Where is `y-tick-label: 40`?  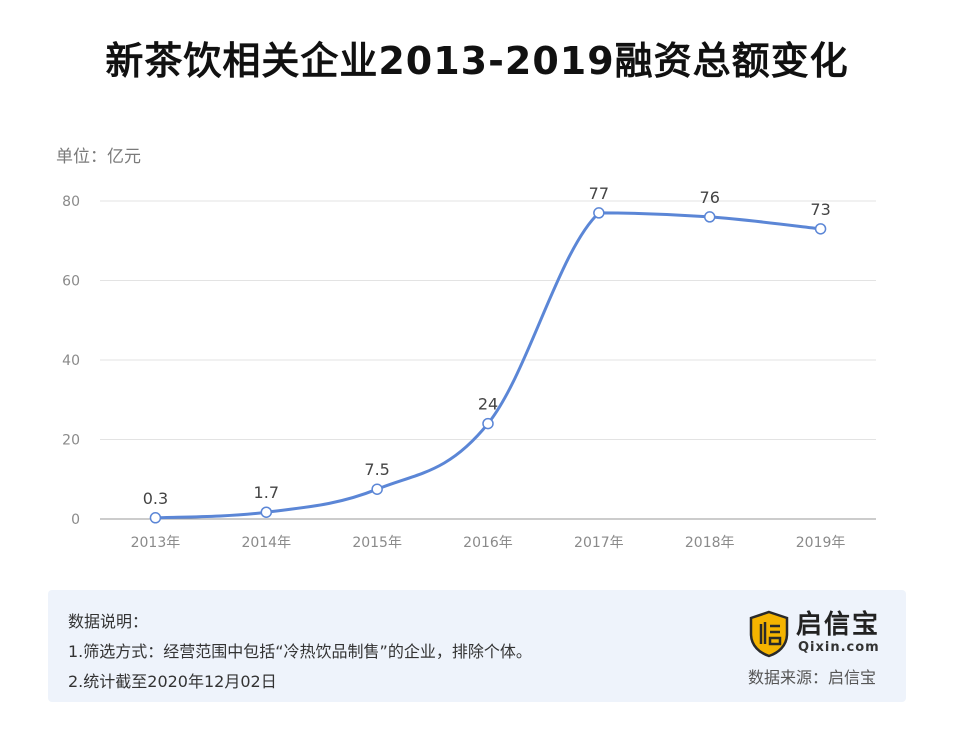
y-tick-label: 40 is located at coordinates (71, 361).